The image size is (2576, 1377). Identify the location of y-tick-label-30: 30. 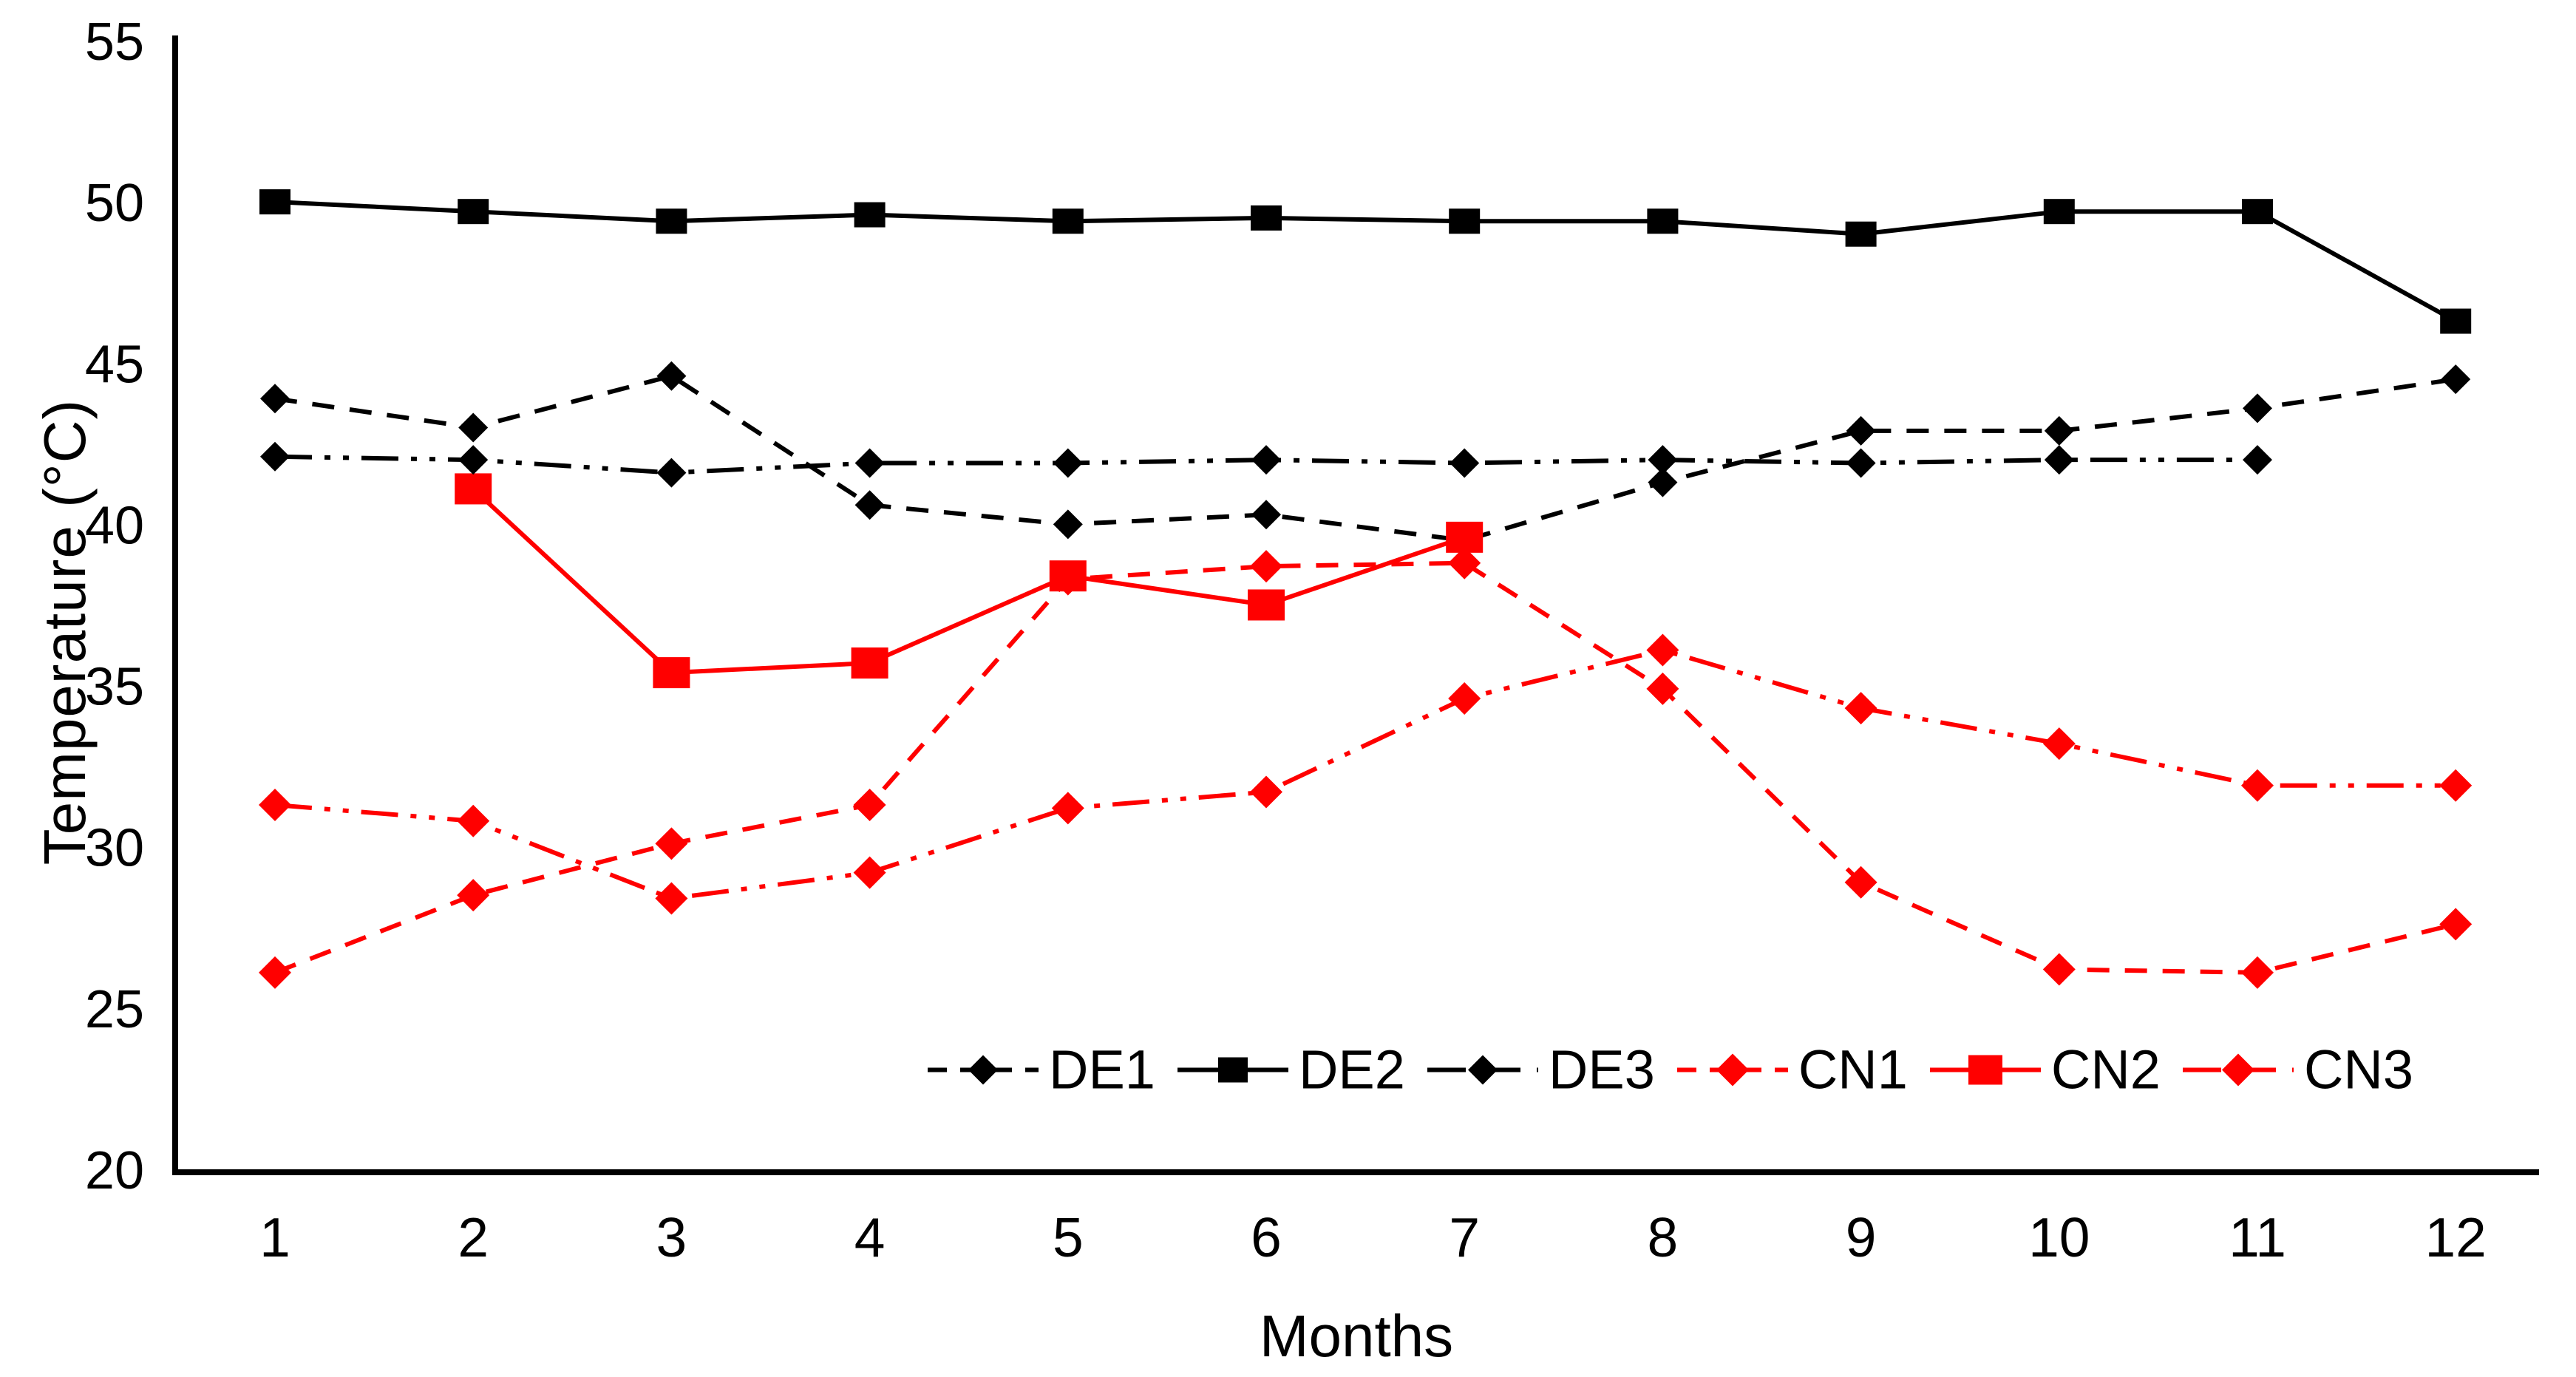
(114, 848).